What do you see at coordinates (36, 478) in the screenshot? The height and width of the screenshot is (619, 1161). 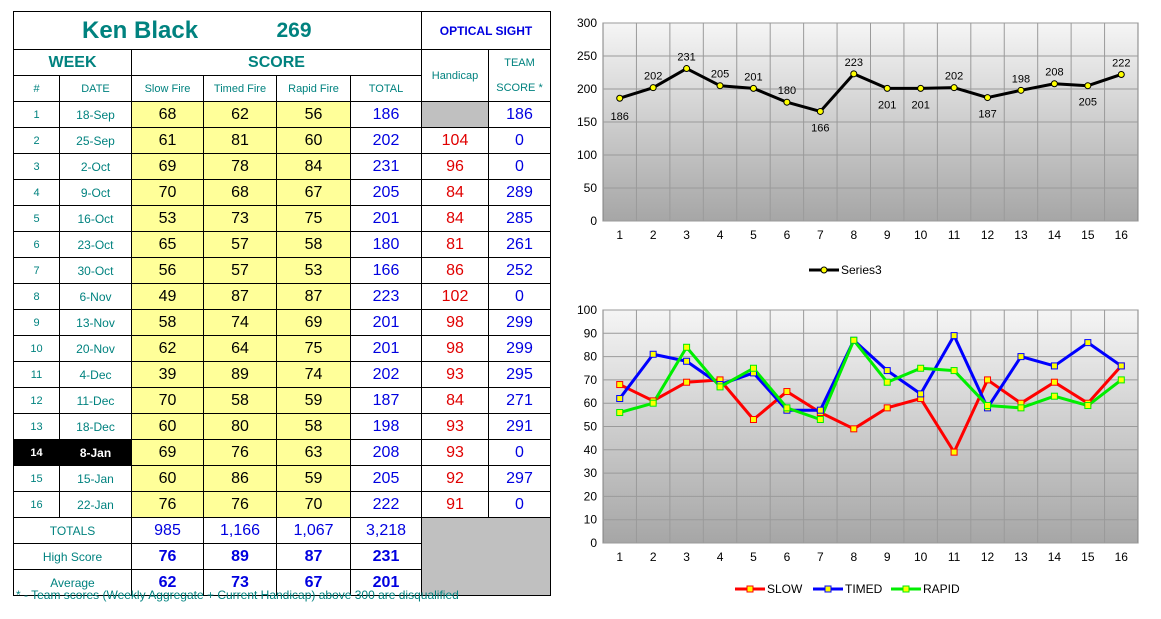 I see `week-number: 15` at bounding box center [36, 478].